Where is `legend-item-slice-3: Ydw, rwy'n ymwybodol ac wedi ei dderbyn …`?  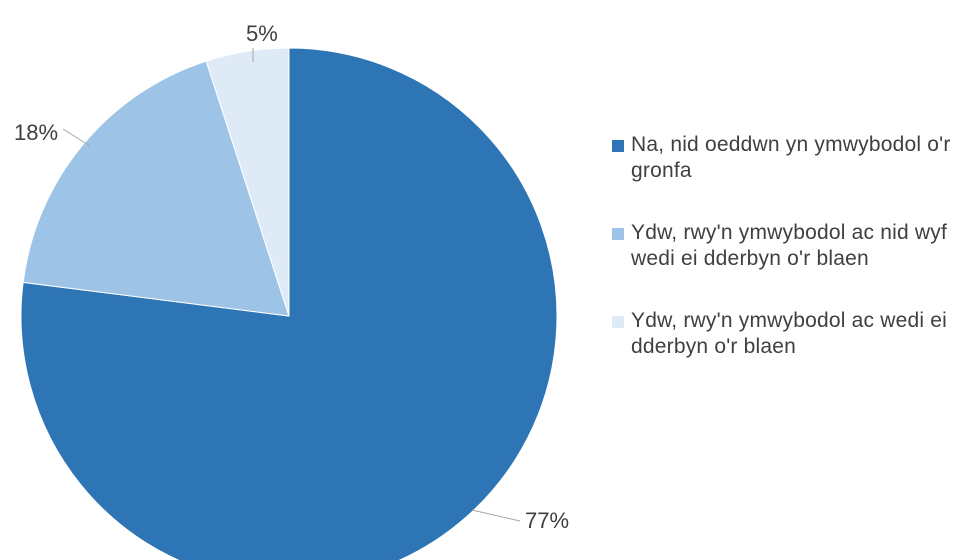 legend-item-slice-3: Ydw, rwy'n ymwybodol ac wedi ei dderbyn … is located at coordinates (792, 334).